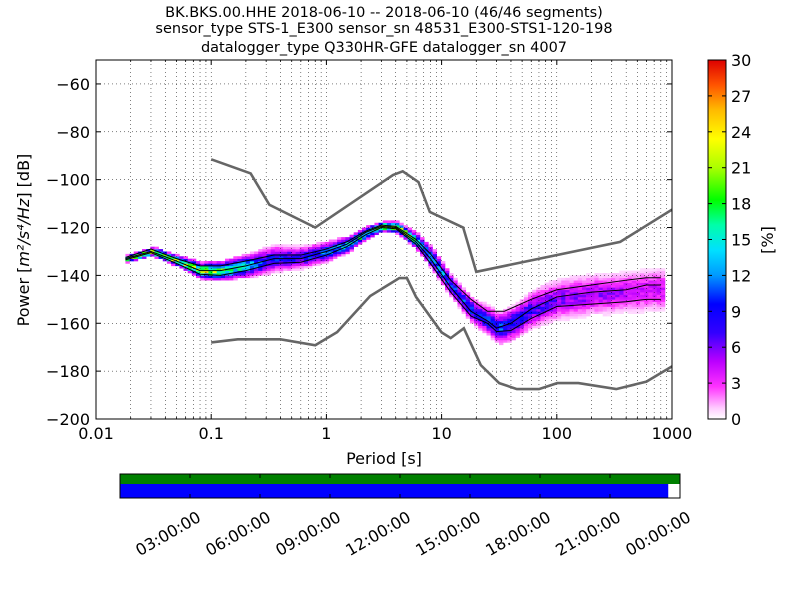  I want to click on time-tick-label: 21:00:00, so click(588, 533).